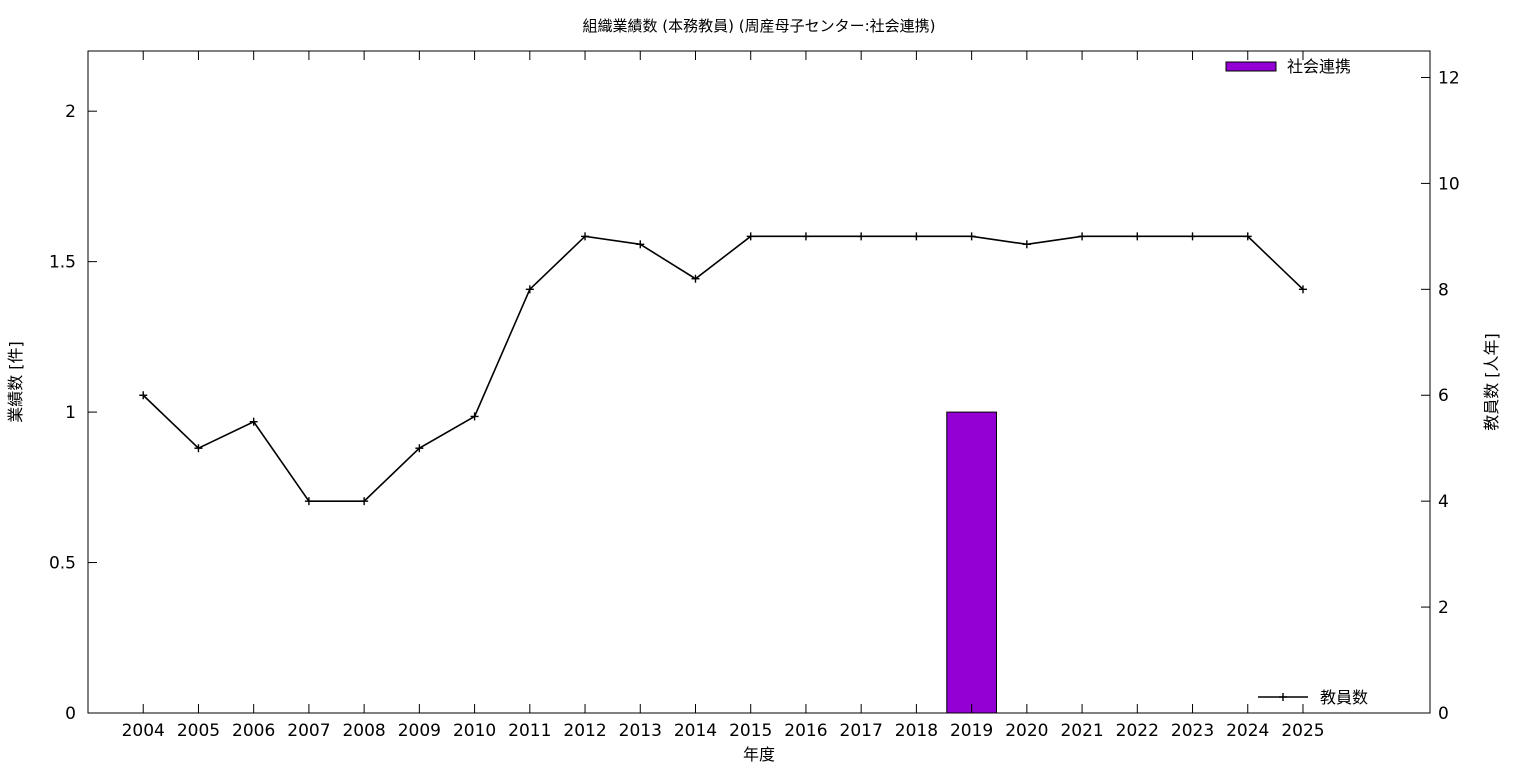 The image size is (1536, 768). What do you see at coordinates (861, 731) in the screenshot?
I see `x-tick-label: 2017` at bounding box center [861, 731].